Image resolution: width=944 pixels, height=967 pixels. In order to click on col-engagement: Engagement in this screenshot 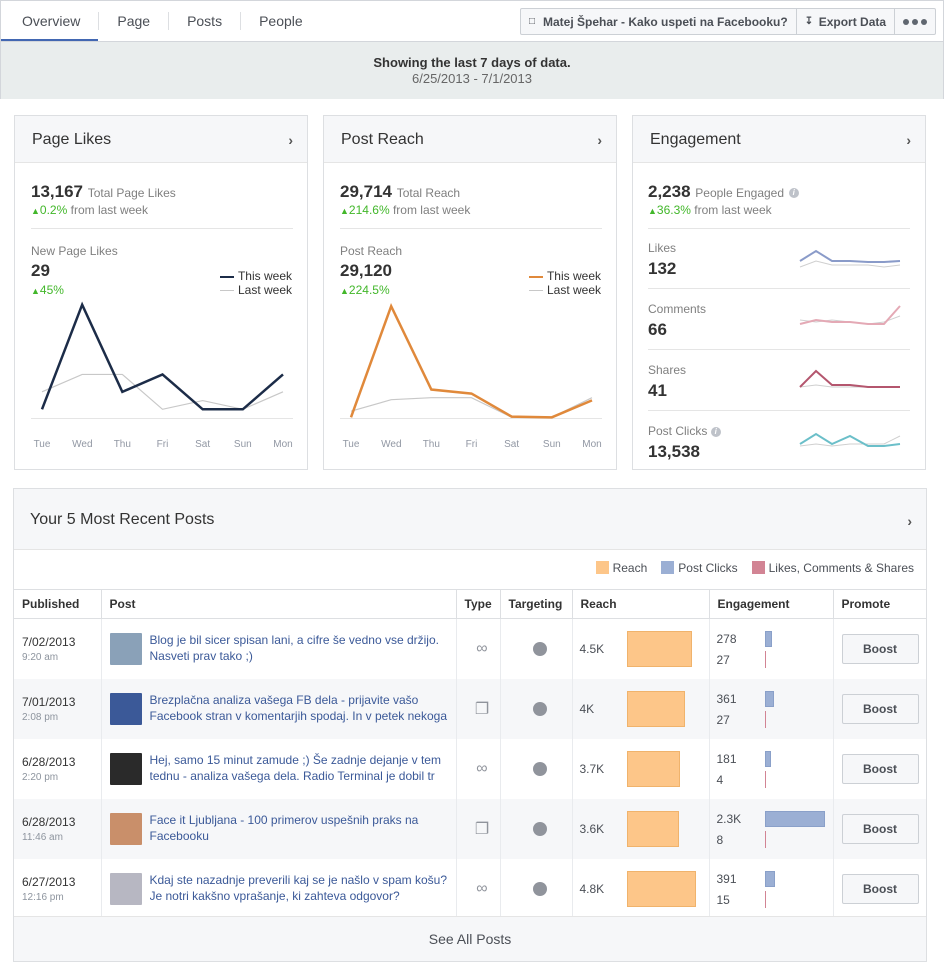, I will do `click(771, 604)`.